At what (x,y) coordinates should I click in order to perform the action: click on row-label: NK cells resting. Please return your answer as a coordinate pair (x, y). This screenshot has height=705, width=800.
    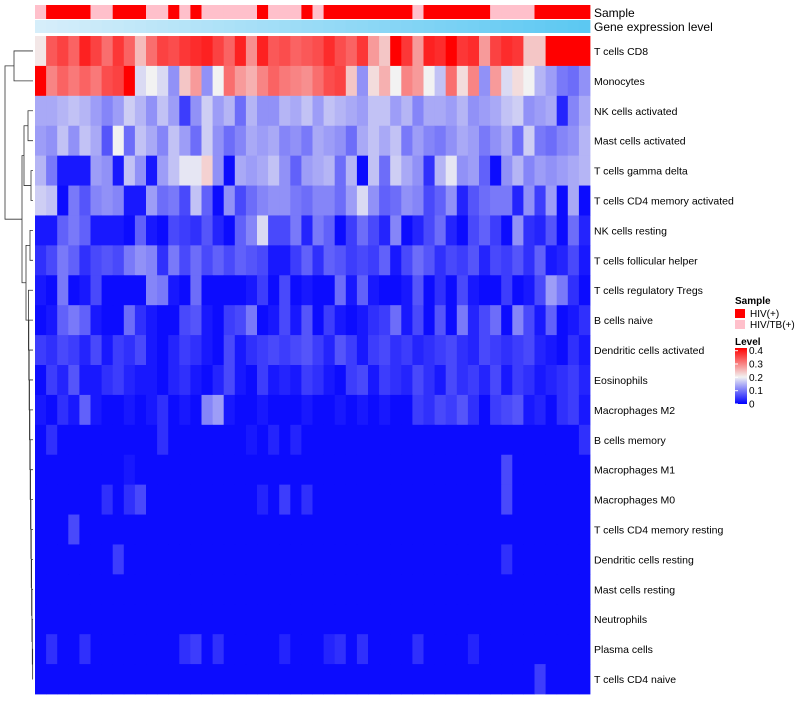
    Looking at the image, I should click on (630, 231).